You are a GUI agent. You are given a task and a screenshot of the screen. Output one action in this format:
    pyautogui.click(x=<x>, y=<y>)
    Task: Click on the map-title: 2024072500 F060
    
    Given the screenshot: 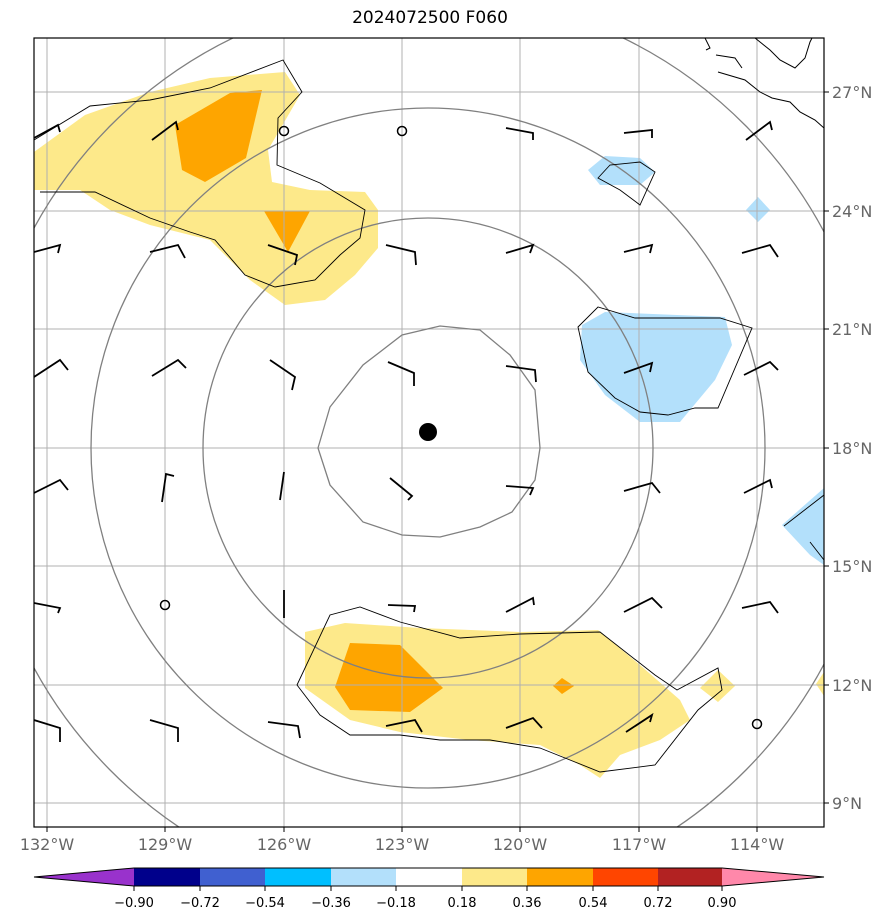 What is the action you would take?
    pyautogui.click(x=430, y=18)
    